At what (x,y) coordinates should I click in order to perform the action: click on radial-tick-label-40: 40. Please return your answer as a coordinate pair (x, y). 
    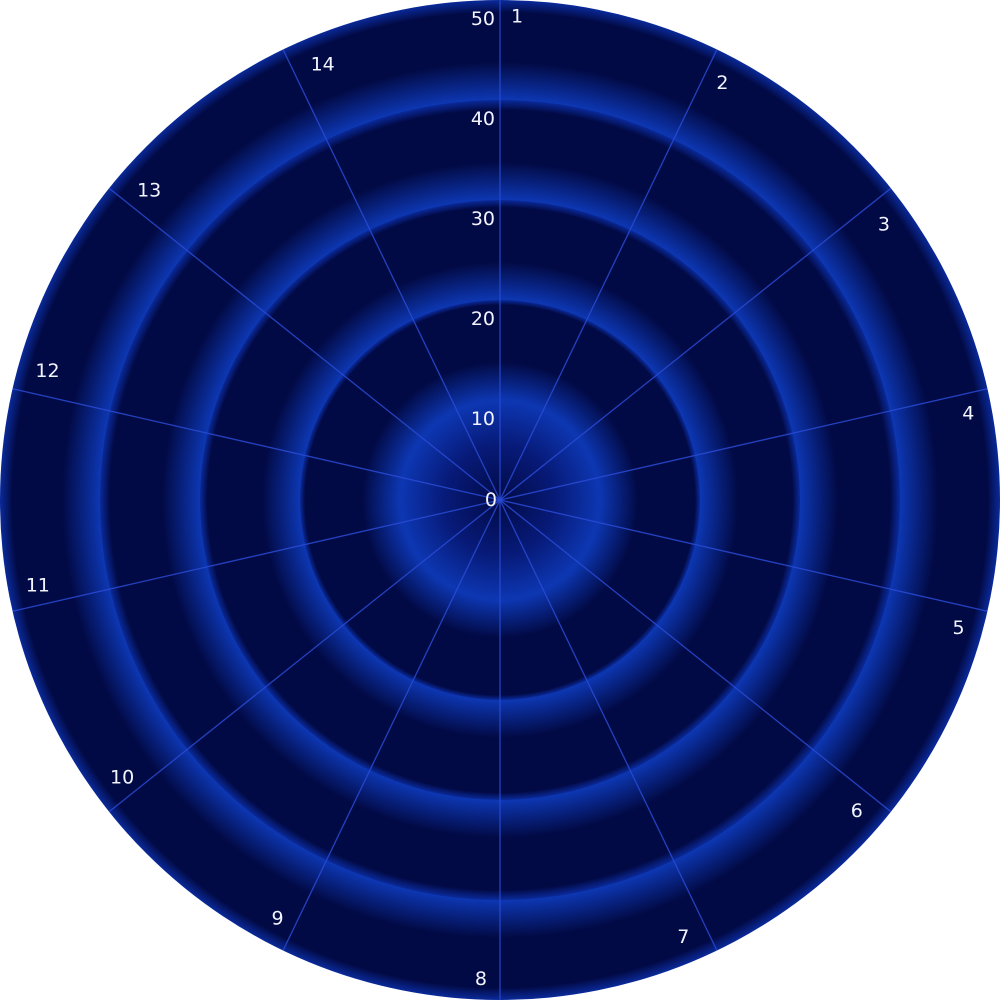
    Looking at the image, I should click on (483, 119).